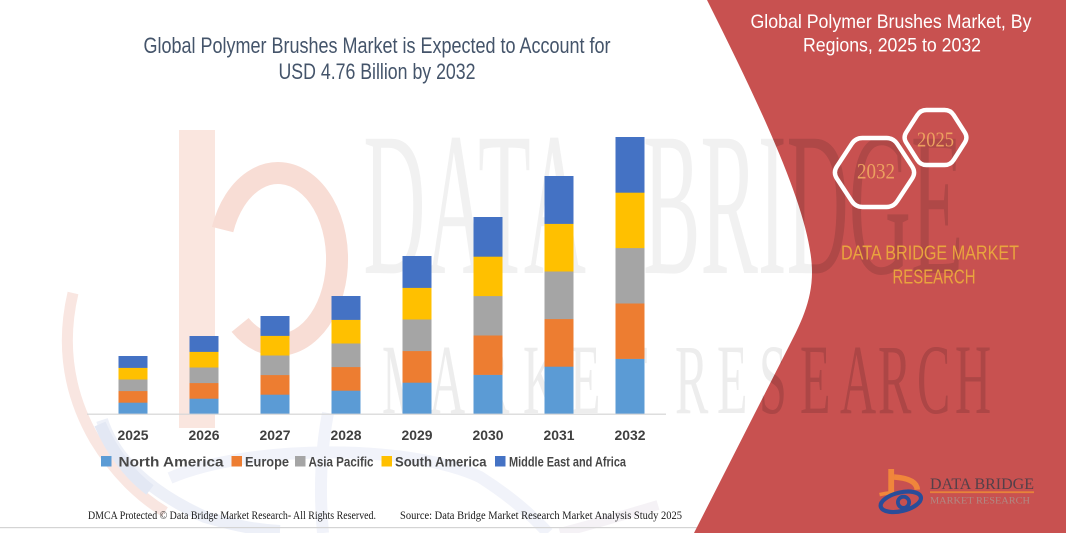  Describe the element at coordinates (441, 462) in the screenshot. I see `svg-text: South America` at that location.